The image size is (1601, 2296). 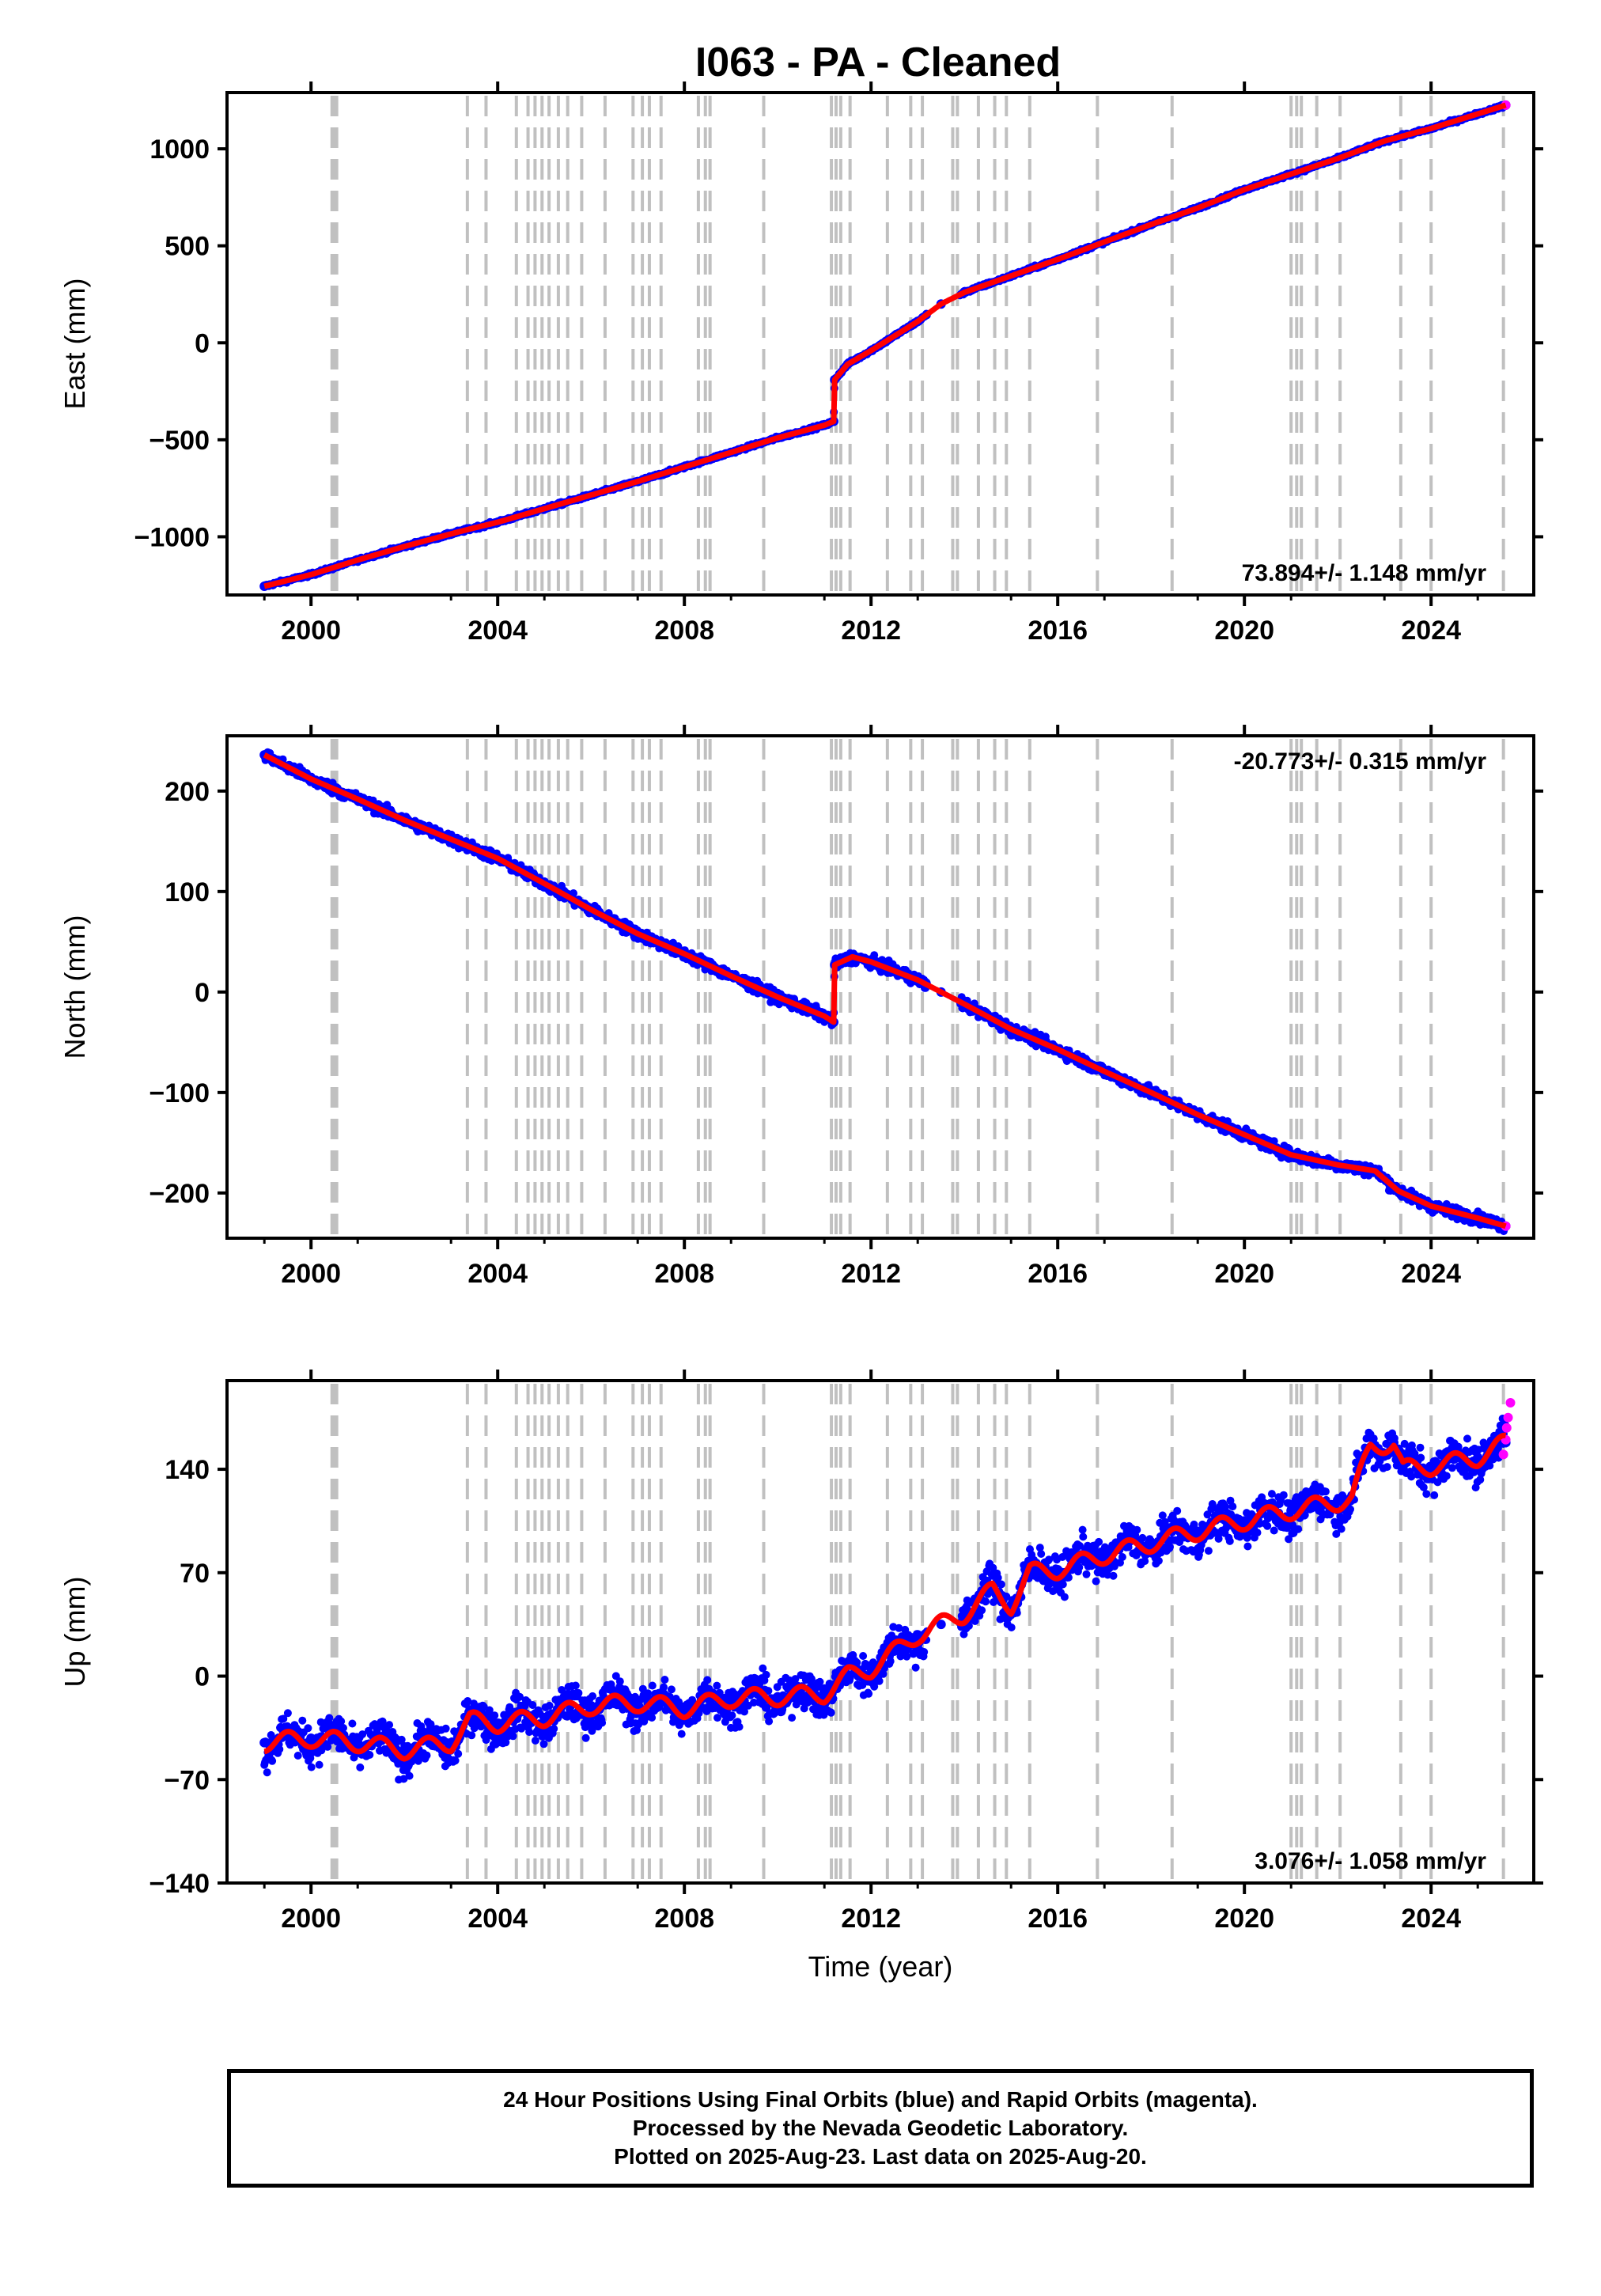 What do you see at coordinates (180, 150) in the screenshot?
I see `east-ytick-label-4: 1000` at bounding box center [180, 150].